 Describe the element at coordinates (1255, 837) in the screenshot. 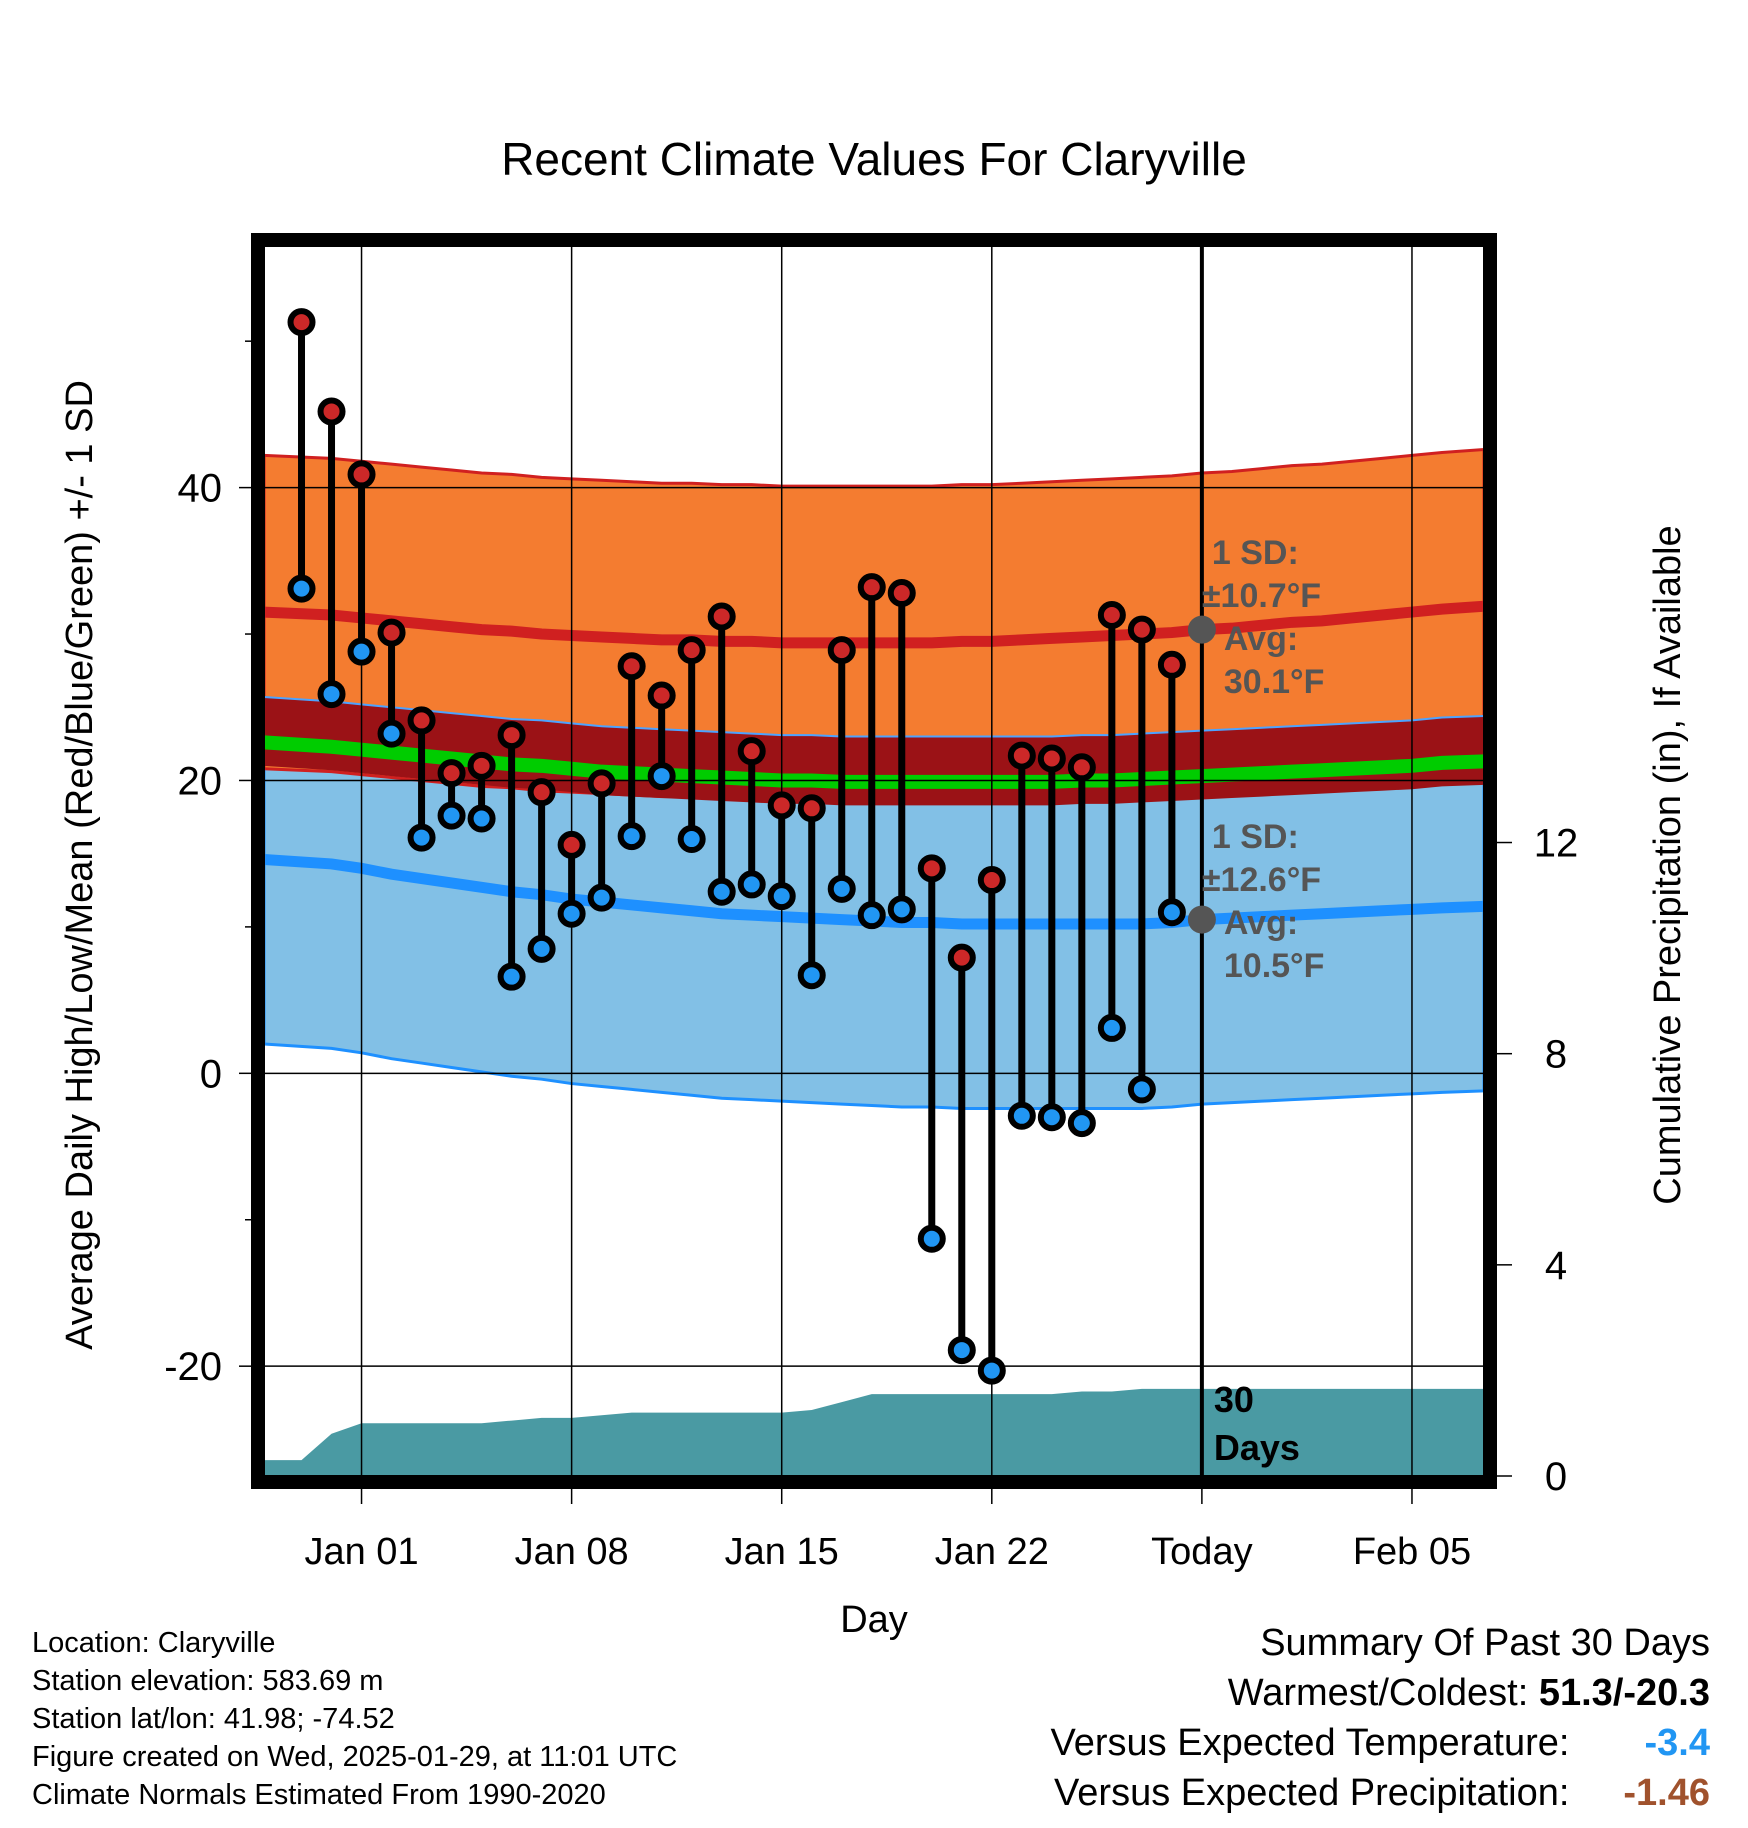

I see `low-sd-annotation: 1 SD:` at that location.